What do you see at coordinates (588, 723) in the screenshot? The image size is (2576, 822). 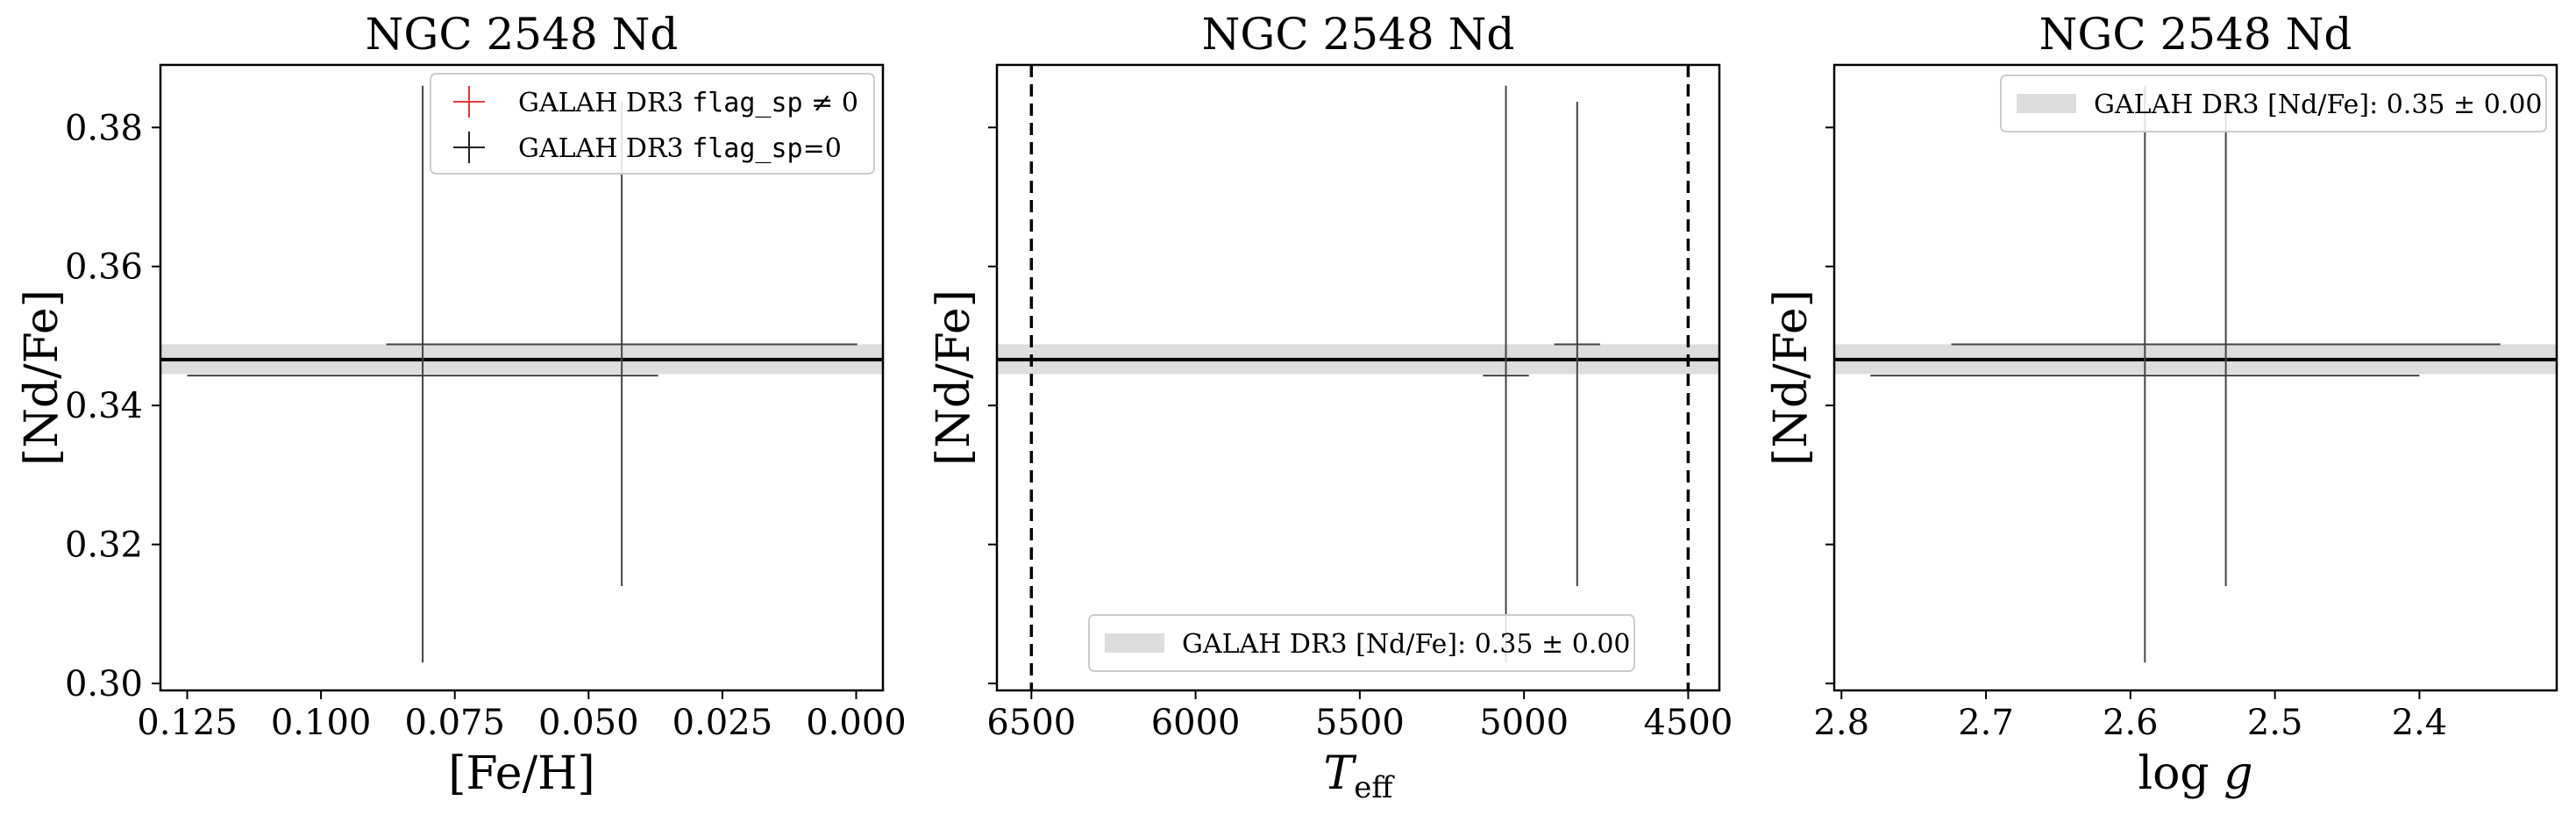 I see `x-tick-label: 0.050` at bounding box center [588, 723].